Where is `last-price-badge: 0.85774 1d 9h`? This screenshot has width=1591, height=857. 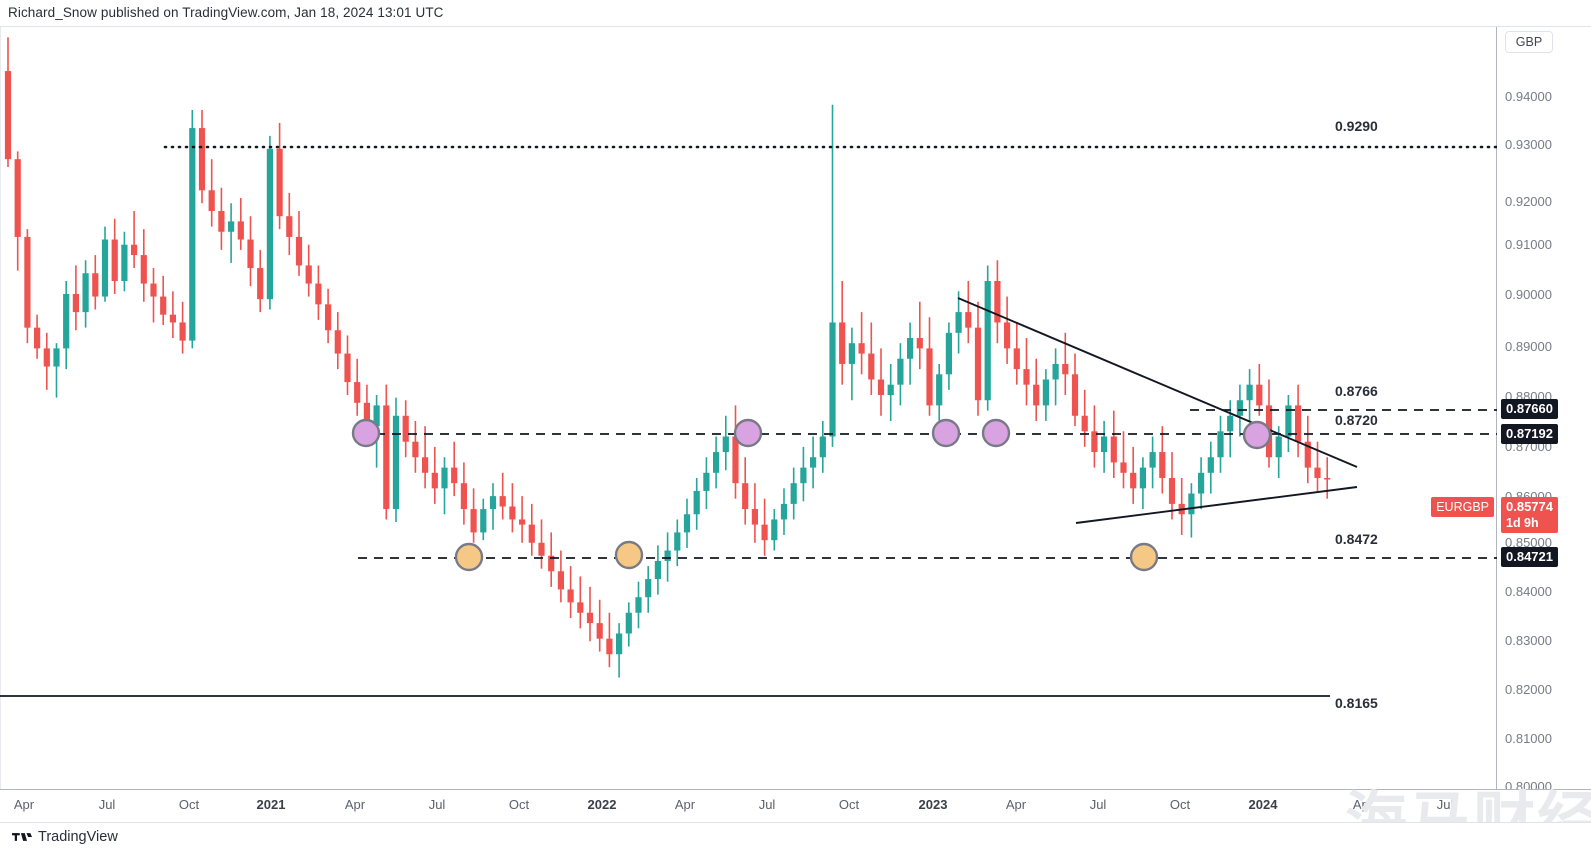 last-price-badge: 0.85774 1d 9h is located at coordinates (1529, 515).